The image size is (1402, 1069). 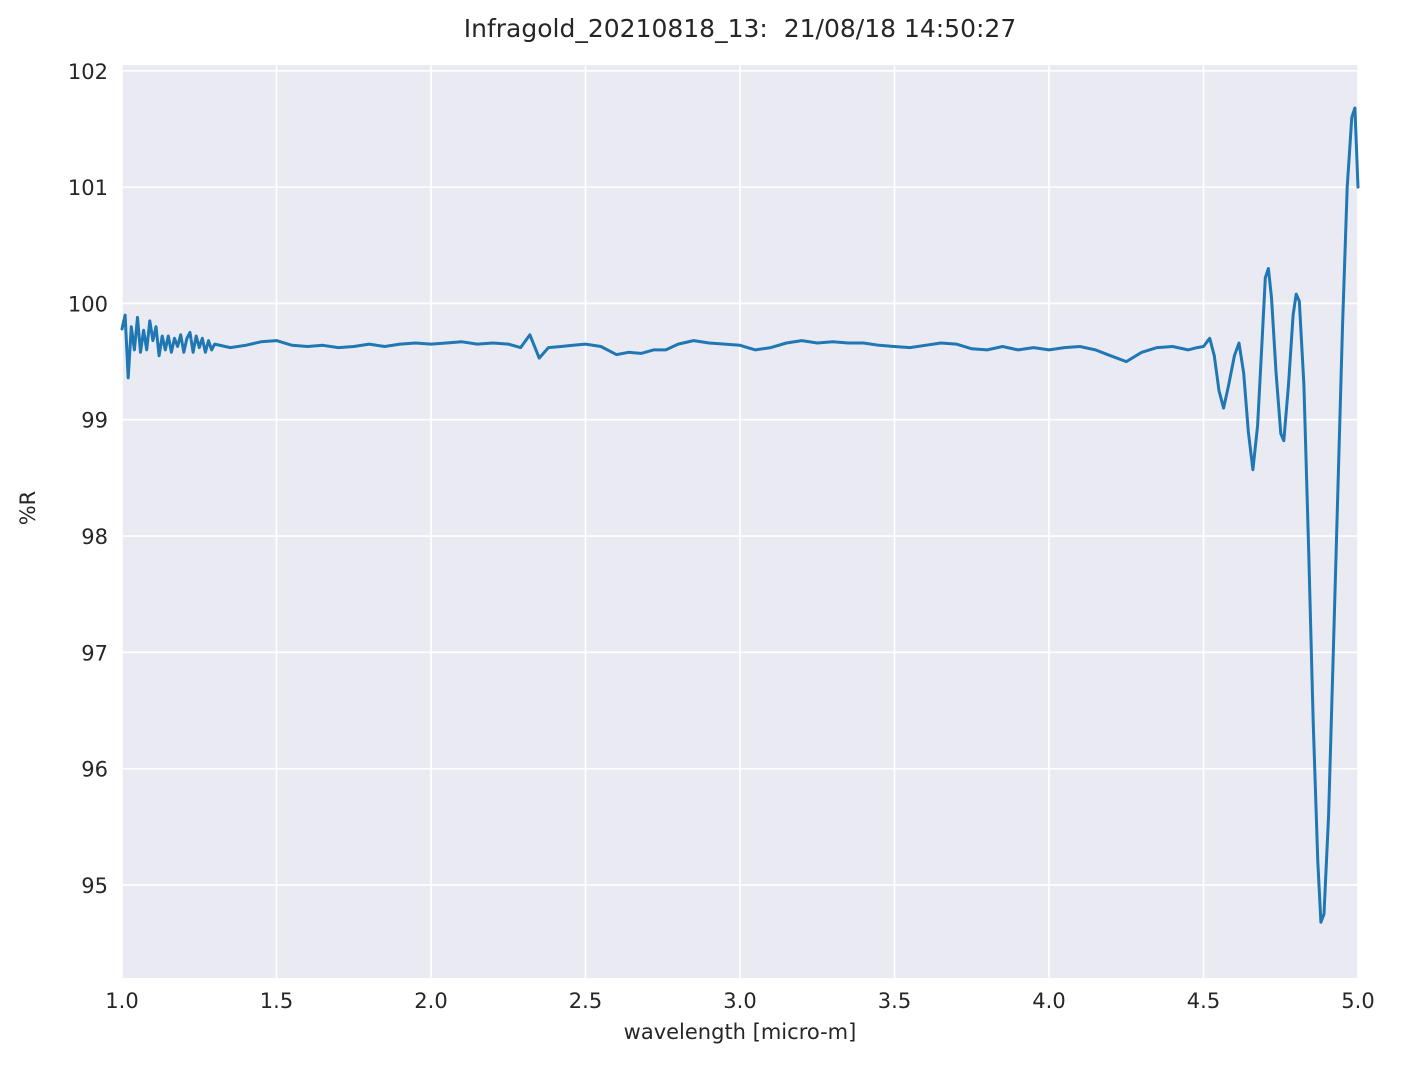 I want to click on y-tick-label: 101, so click(x=88, y=188).